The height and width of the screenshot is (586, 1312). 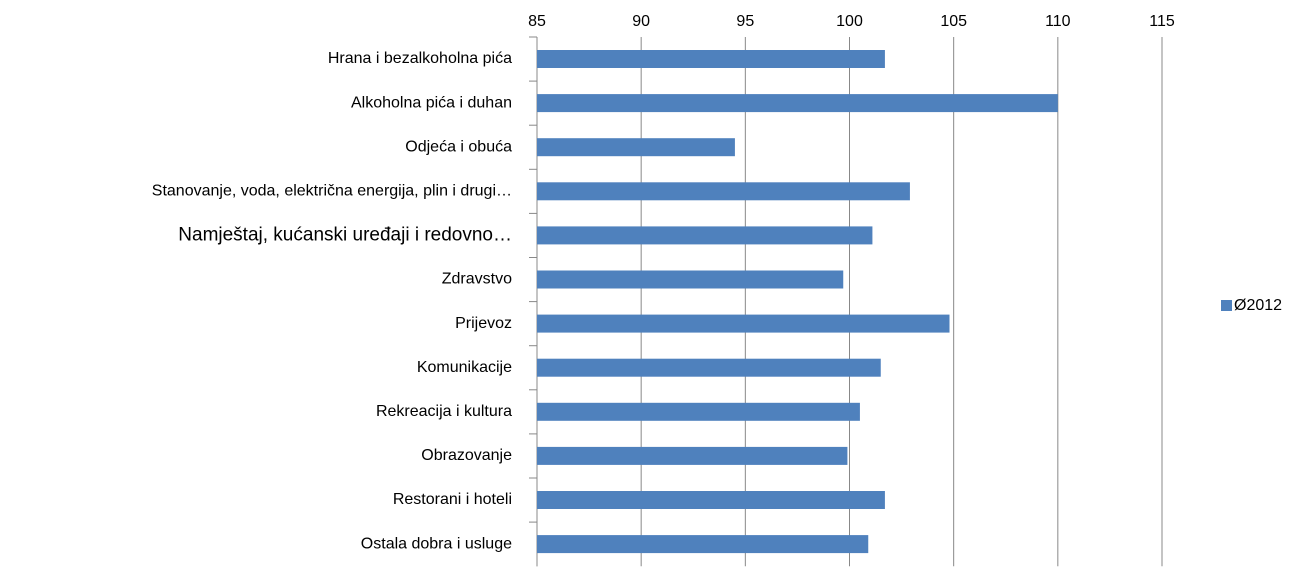 What do you see at coordinates (436, 543) in the screenshot?
I see `y-tick-label: Ostala dobra i usluge` at bounding box center [436, 543].